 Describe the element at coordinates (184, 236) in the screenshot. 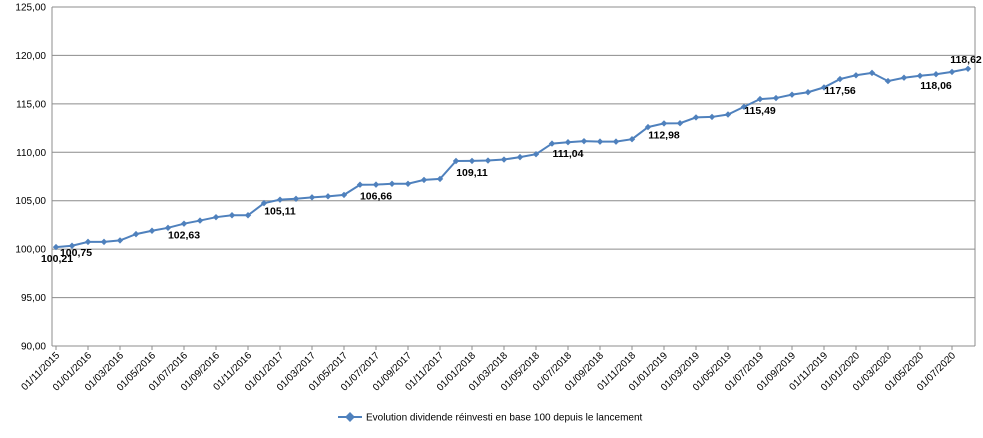

I see `data-label: 102,63` at that location.